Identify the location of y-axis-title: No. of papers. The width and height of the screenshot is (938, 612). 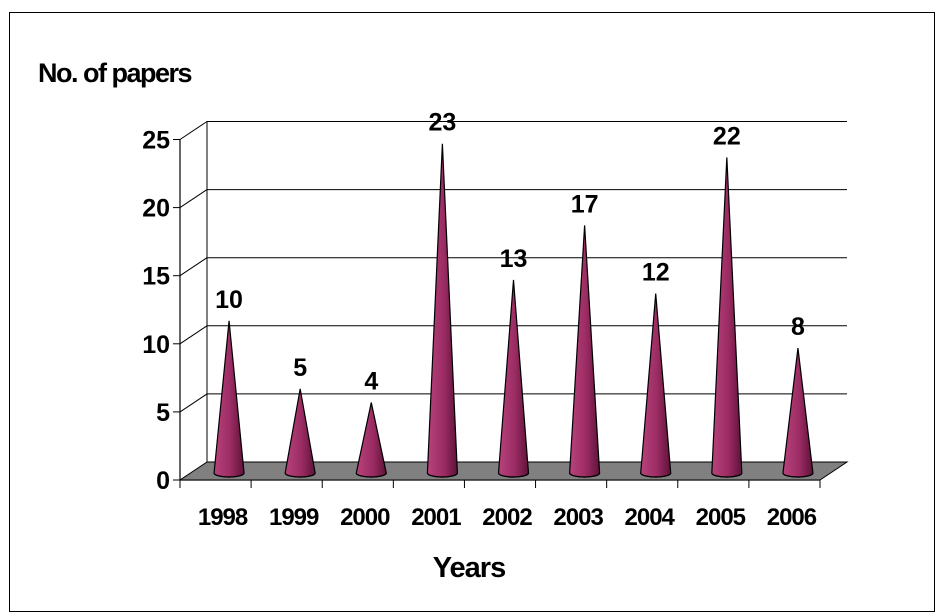
(115, 73).